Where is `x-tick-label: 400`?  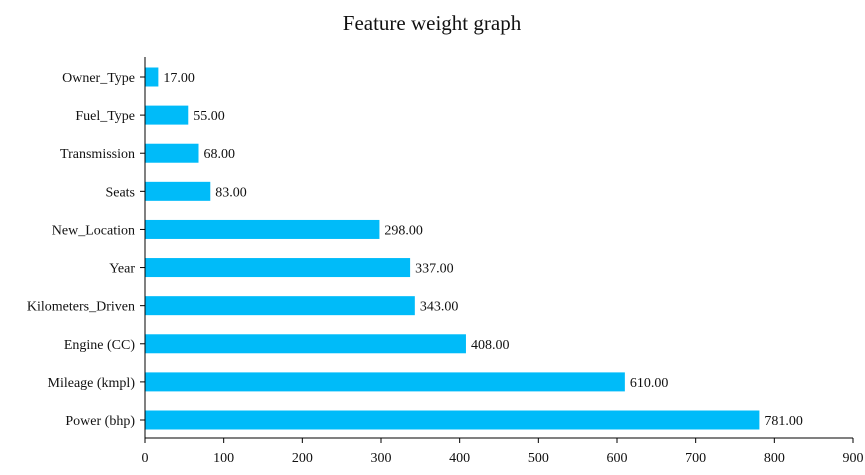
x-tick-label: 400 is located at coordinates (459, 458).